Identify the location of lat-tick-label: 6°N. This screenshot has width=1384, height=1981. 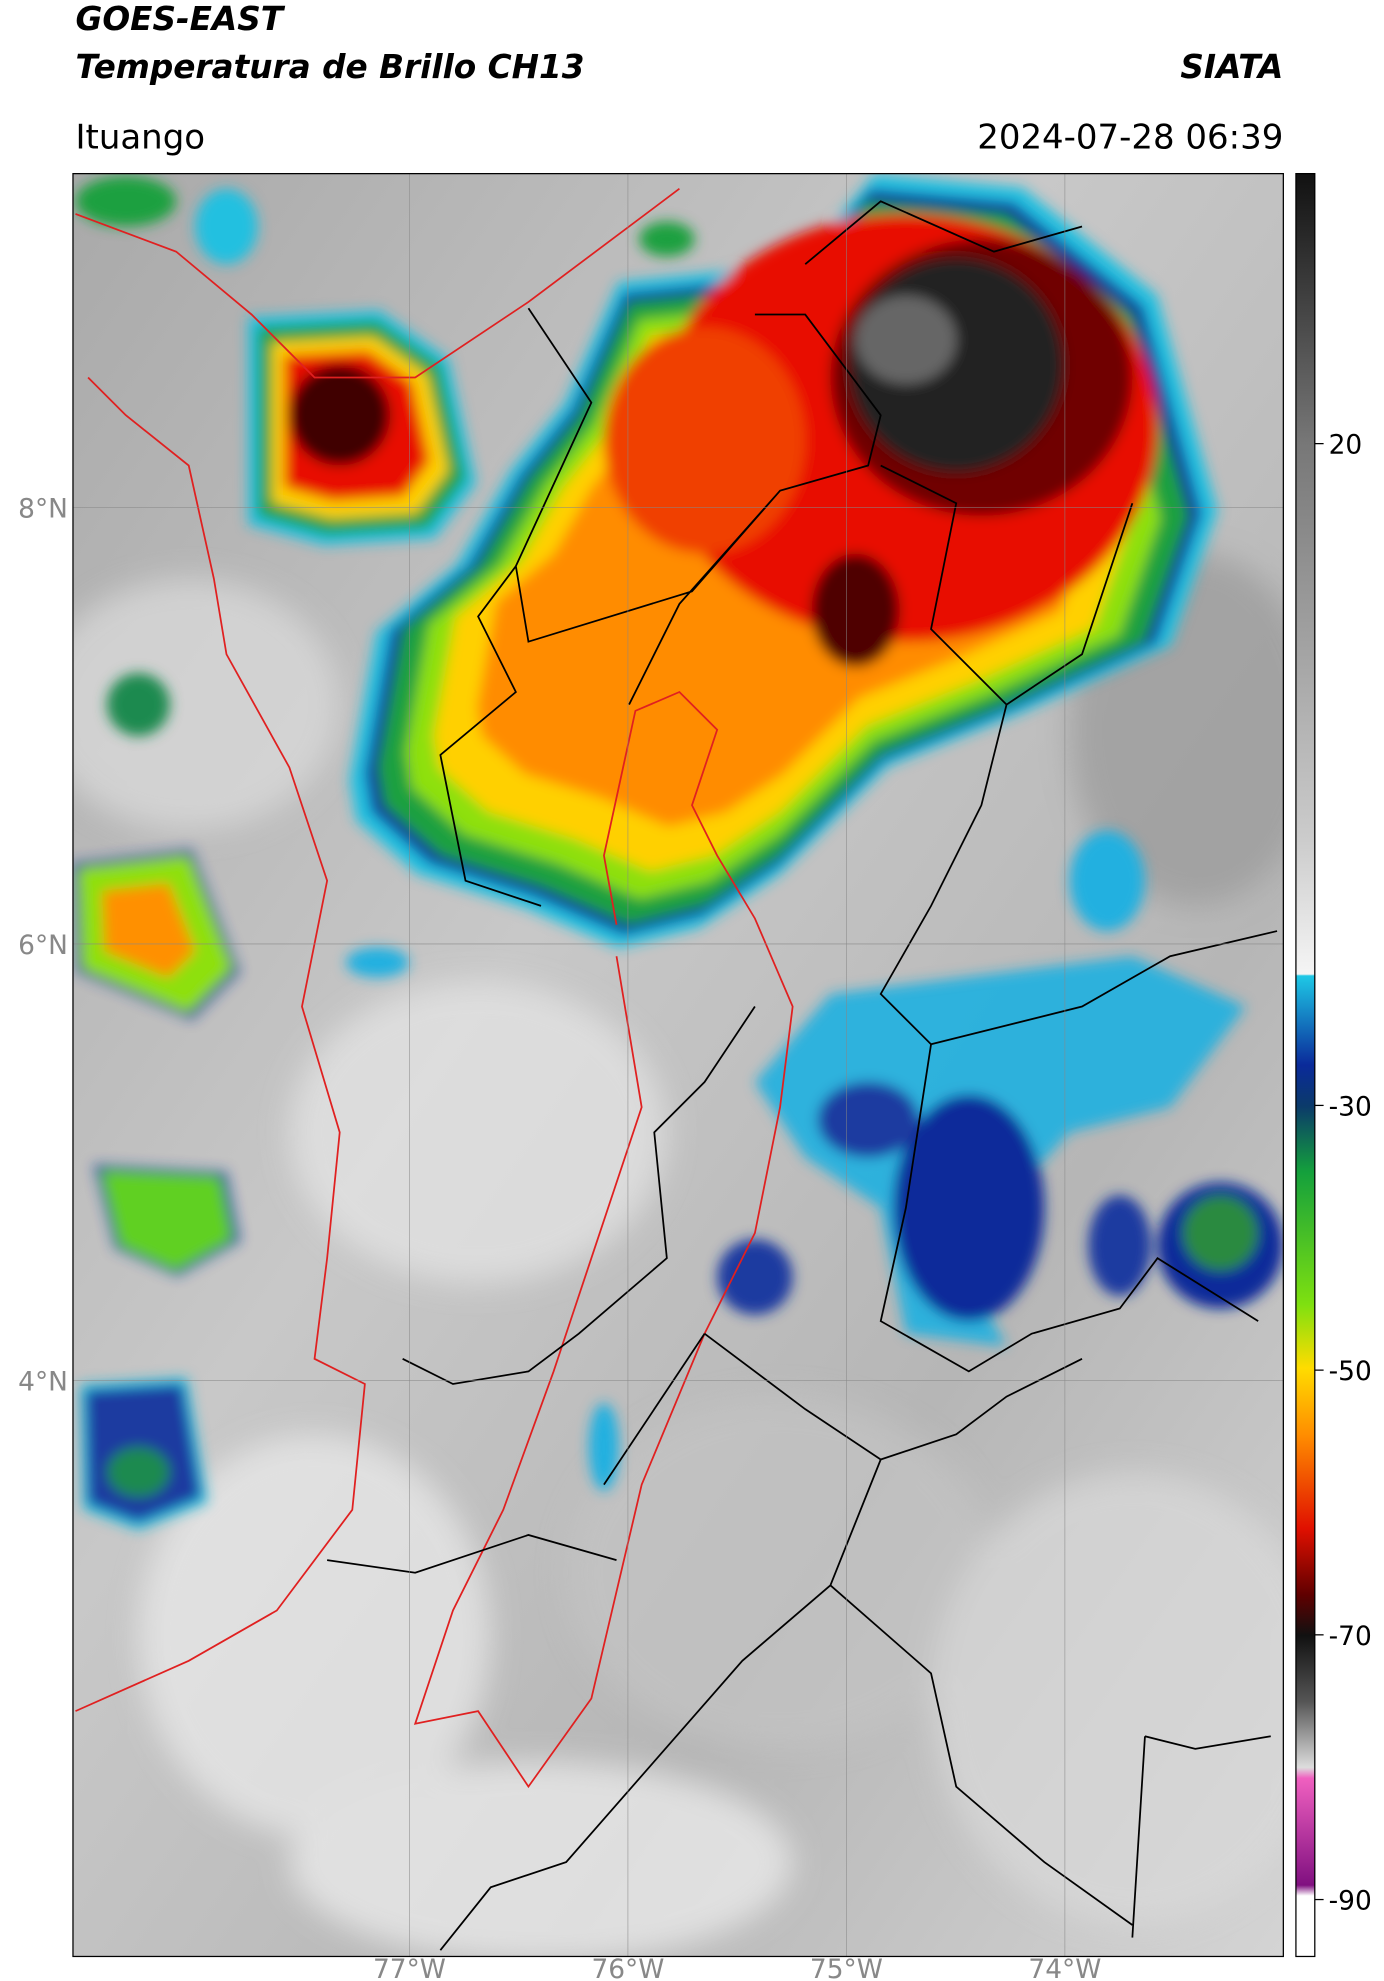
(43, 945).